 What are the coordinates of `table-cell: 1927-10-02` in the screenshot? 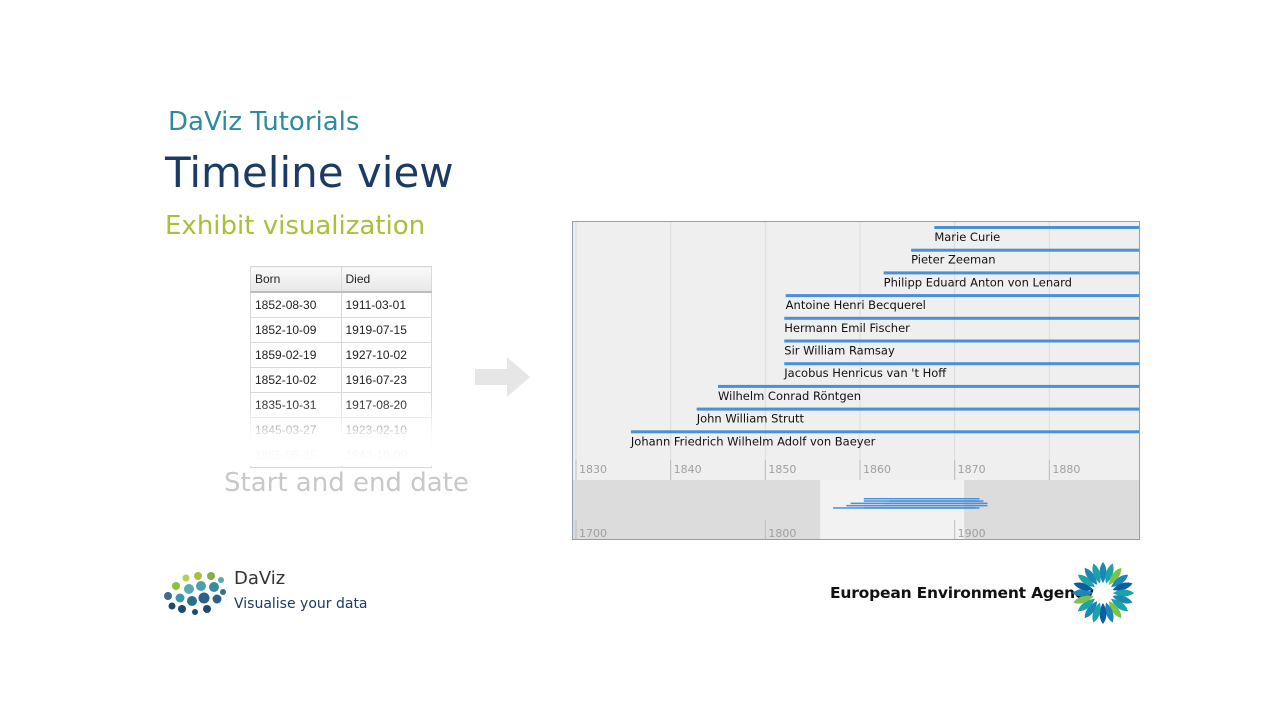 It's located at (386, 355).